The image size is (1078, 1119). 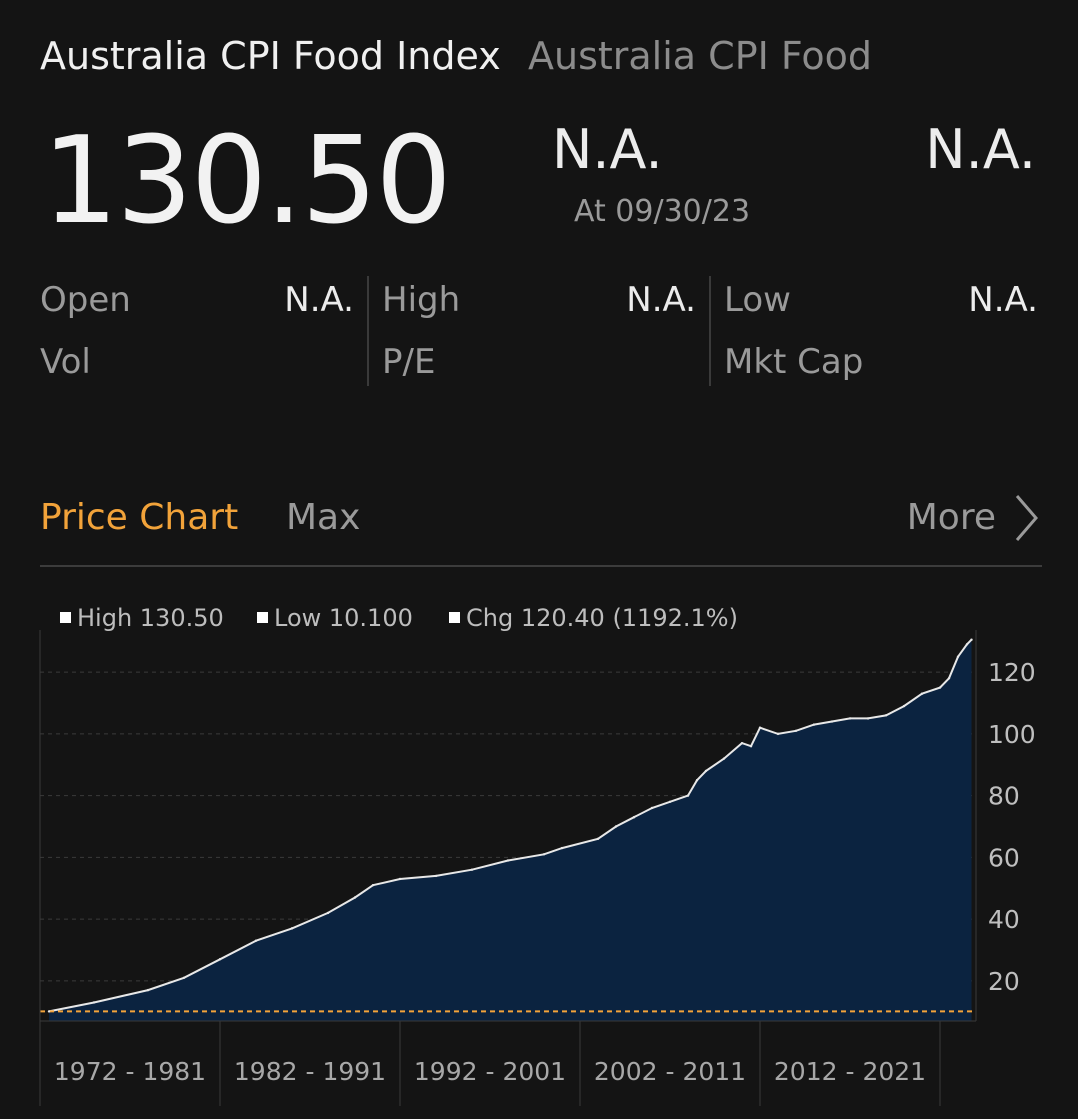 I want to click on y-tick-label: 80, so click(x=1004, y=796).